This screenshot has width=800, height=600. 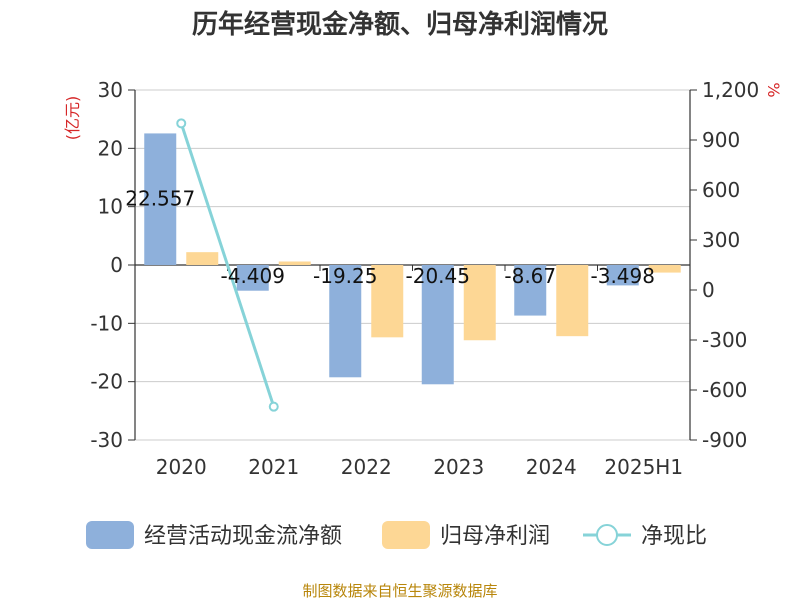 I want to click on data-labels: 22.557 -4.409 -19.25 -20.45 -8.67 -3.498, so click(x=390, y=237).